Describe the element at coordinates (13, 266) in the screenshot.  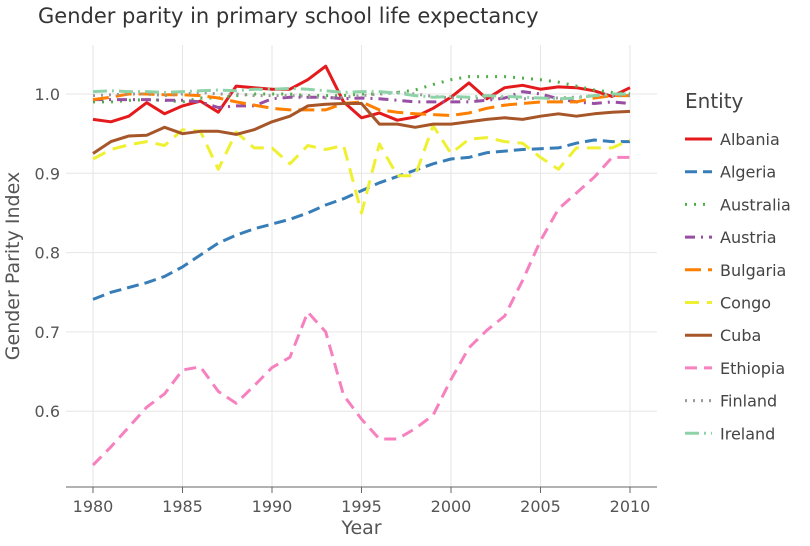
I see `y-axis-label: Gender Parity Index` at that location.